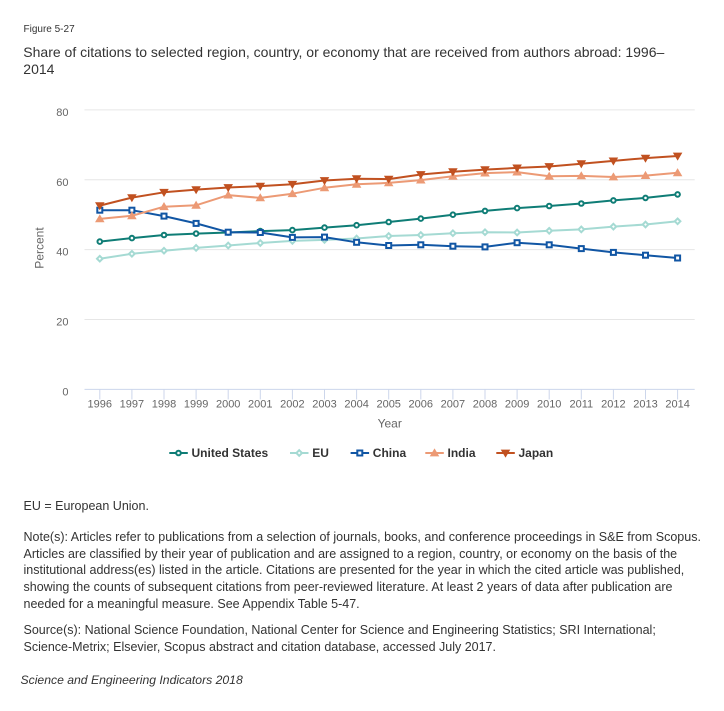 This screenshot has width=724, height=711. What do you see at coordinates (62, 183) in the screenshot?
I see `svg-text: 60` at bounding box center [62, 183].